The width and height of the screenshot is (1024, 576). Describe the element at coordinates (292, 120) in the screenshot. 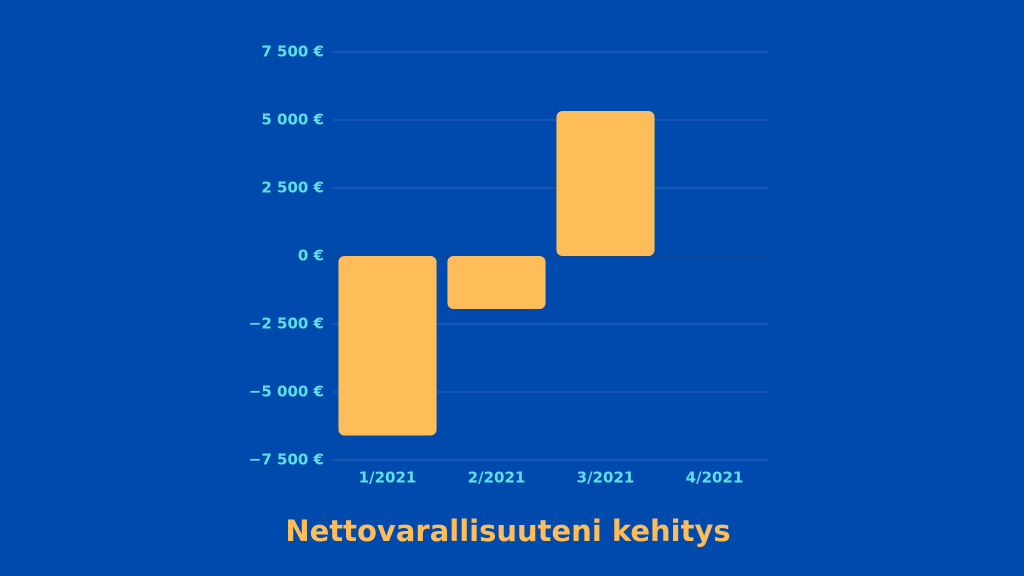

I see `y-tick-label: 5 000 €` at that location.